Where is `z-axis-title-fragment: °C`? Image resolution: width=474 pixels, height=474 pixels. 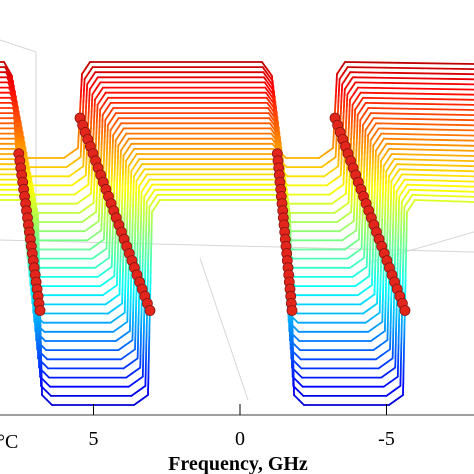 z-axis-title-fragment: °C is located at coordinates (9, 442).